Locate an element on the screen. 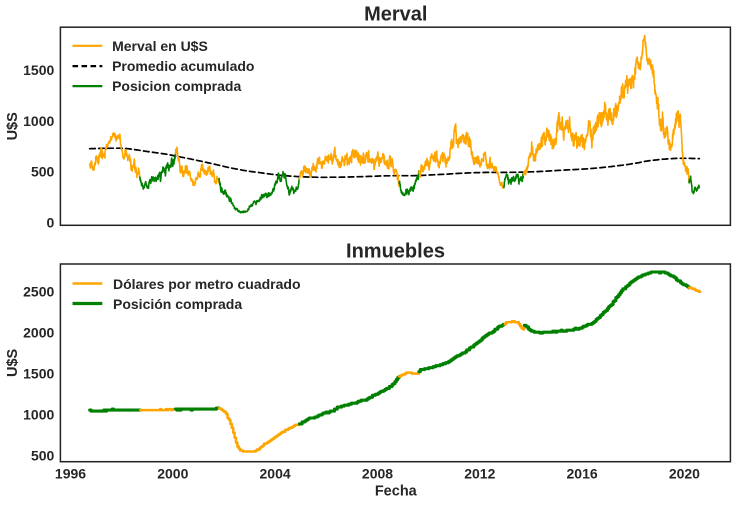 Image resolution: width=736 pixels, height=505 pixels. svg-text: Dólares por metro cuadrado is located at coordinates (207, 284).